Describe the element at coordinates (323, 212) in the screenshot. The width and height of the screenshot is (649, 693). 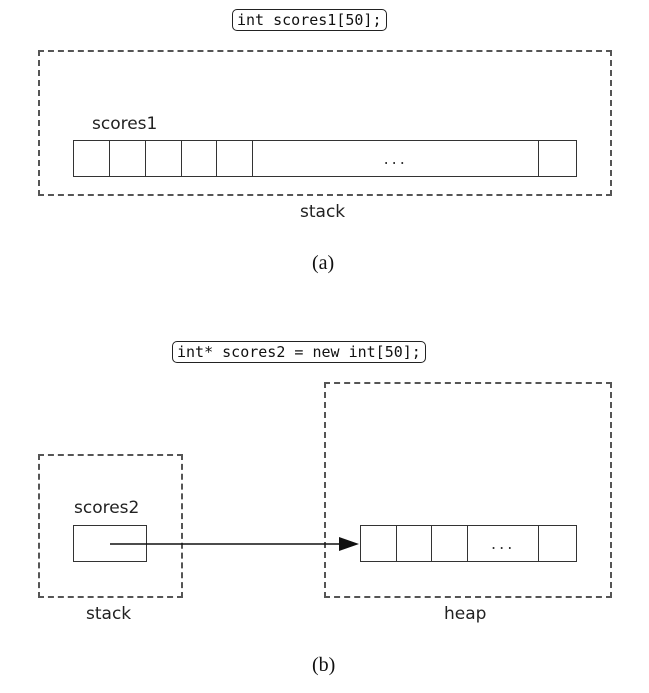
I see `stack-label-a: stack` at that location.